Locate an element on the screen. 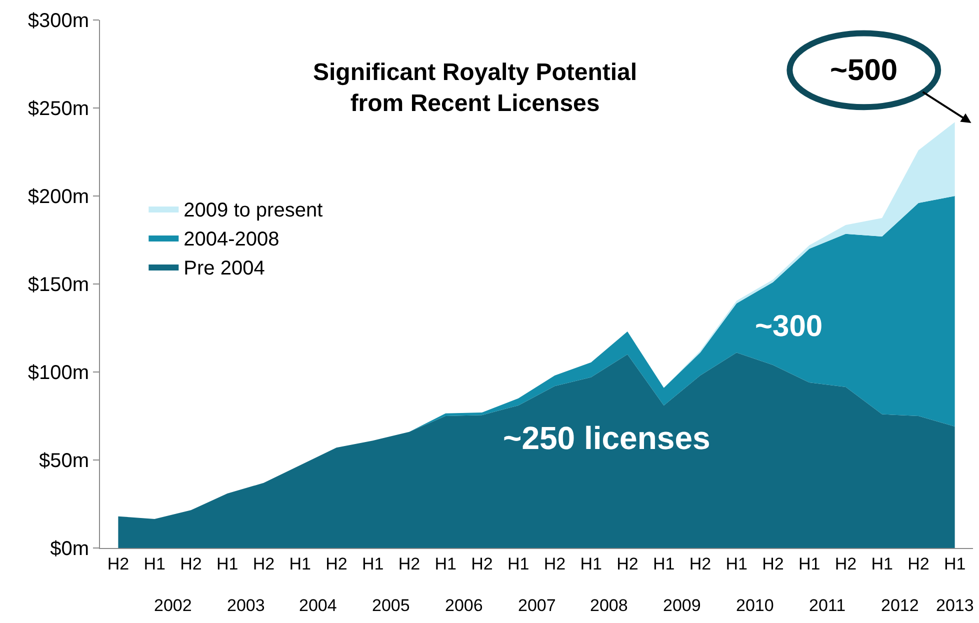 Image resolution: width=979 pixels, height=623 pixels. text: Significant Royalty Potential from Recent Licenses is located at coordinates (475, 88).